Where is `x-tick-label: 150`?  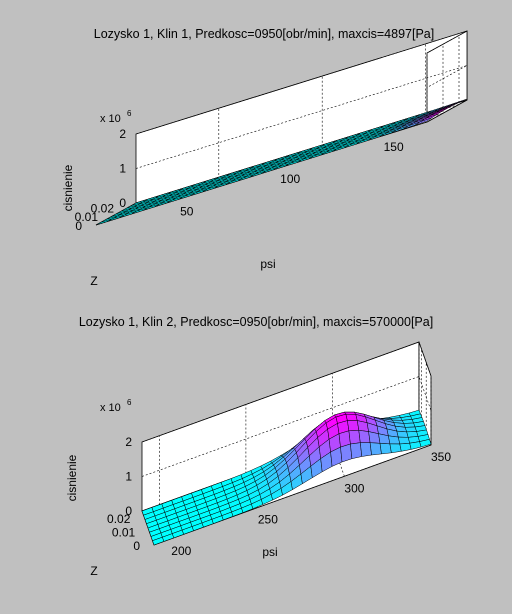
x-tick-label: 150 is located at coordinates (394, 147).